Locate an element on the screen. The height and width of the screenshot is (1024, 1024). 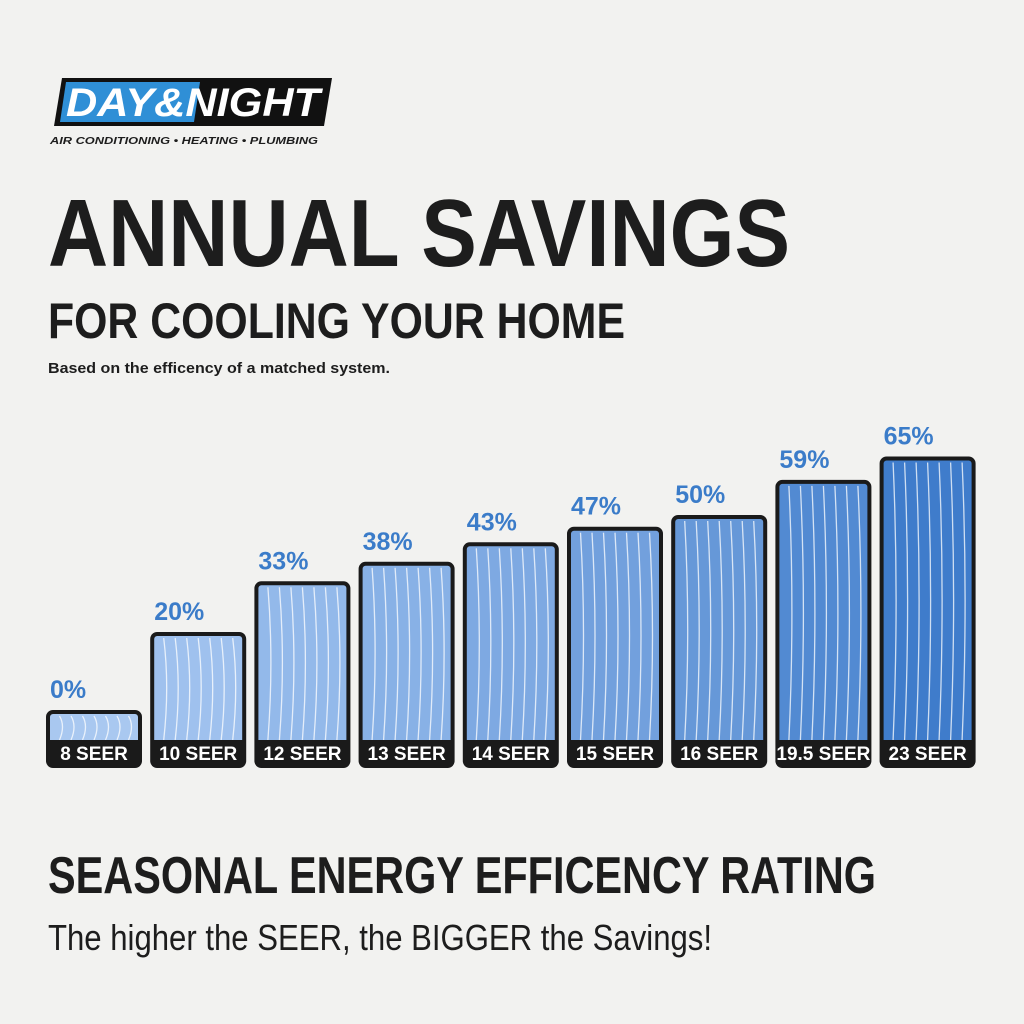
category-label: 19.5 SEER is located at coordinates (823, 754).